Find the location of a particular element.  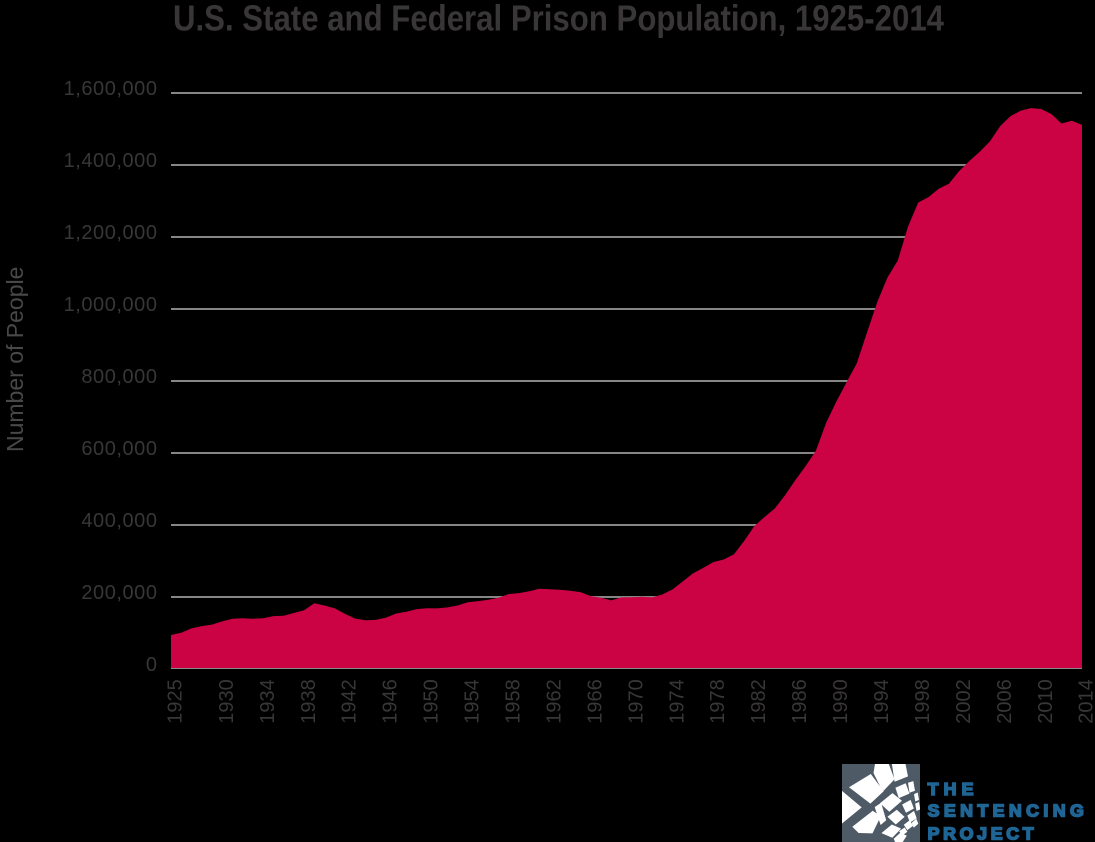

svg-text: 1962 is located at coordinates (554, 701).